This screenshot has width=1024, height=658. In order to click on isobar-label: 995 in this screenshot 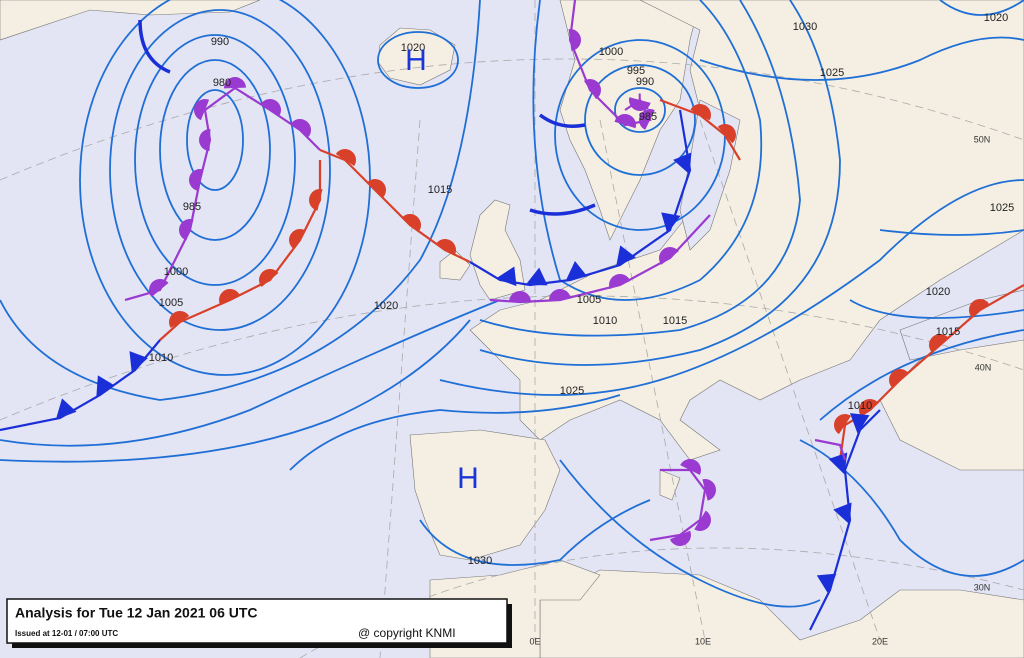, I will do `click(636, 71)`.